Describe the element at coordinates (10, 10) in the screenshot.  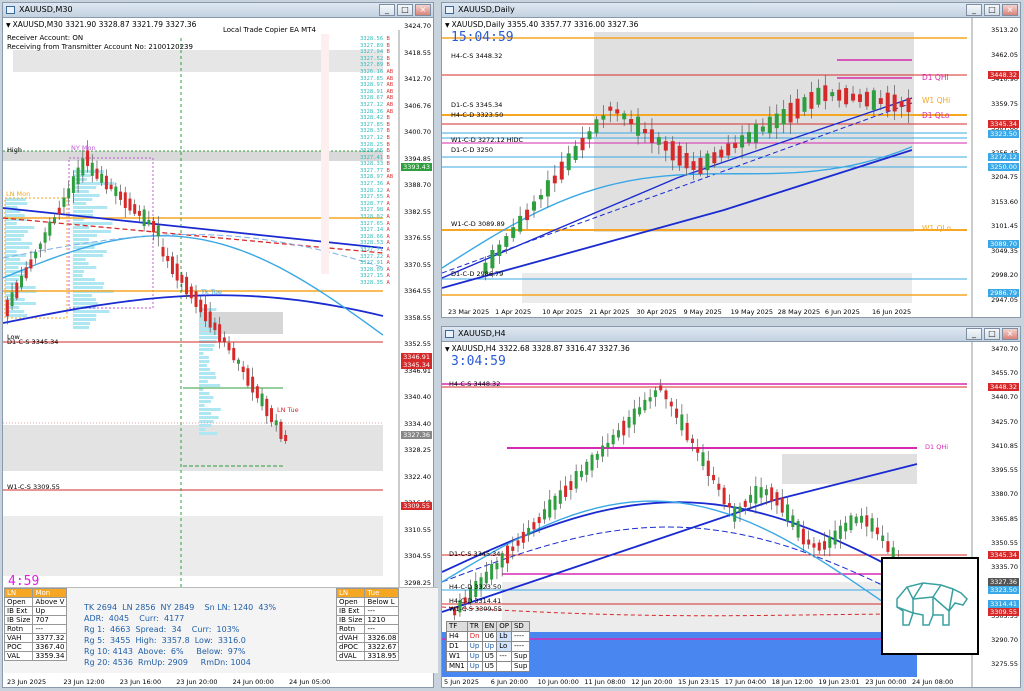
I see `chart-window-icon` at that location.